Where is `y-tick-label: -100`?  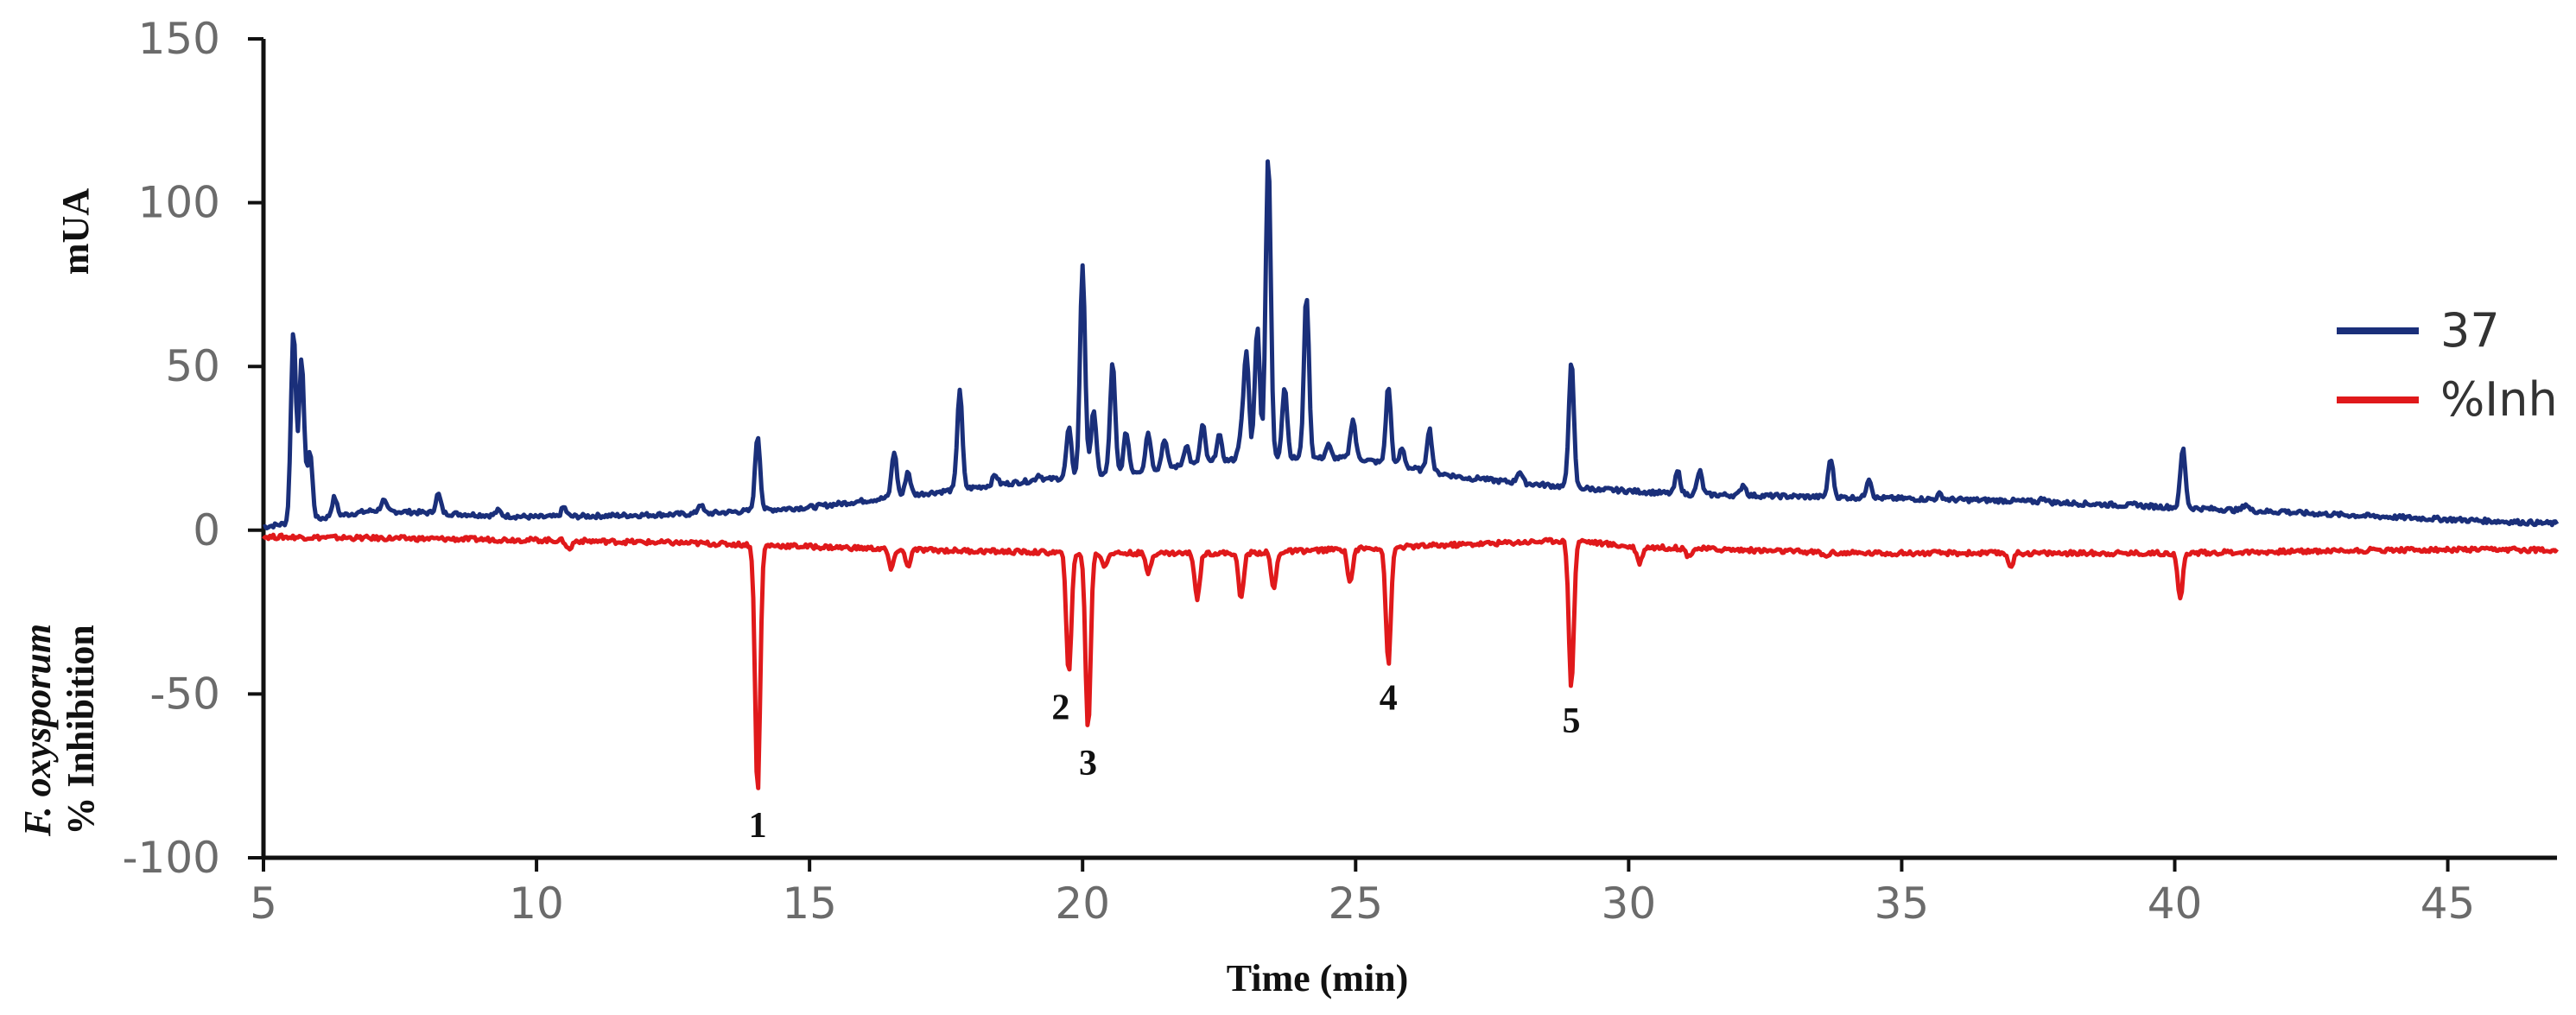
y-tick-label: -100 is located at coordinates (171, 858).